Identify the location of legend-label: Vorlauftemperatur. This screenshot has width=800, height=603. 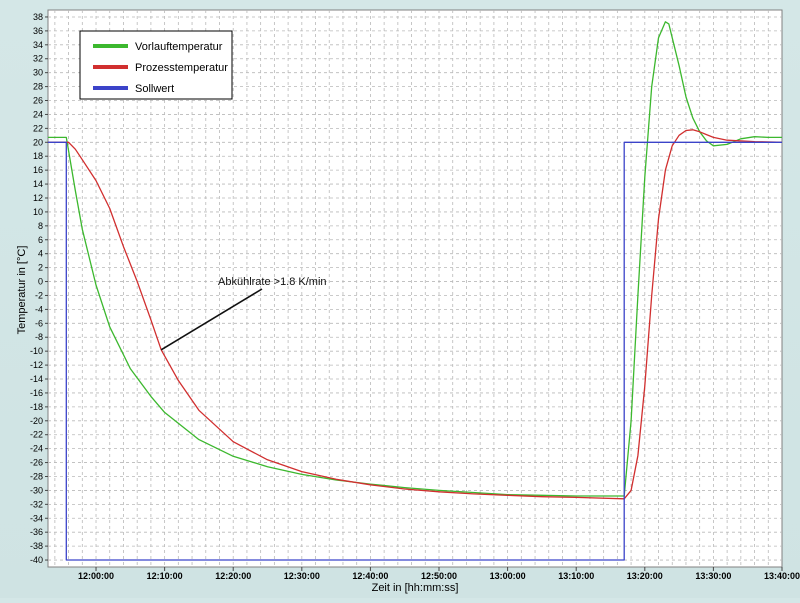
(179, 47).